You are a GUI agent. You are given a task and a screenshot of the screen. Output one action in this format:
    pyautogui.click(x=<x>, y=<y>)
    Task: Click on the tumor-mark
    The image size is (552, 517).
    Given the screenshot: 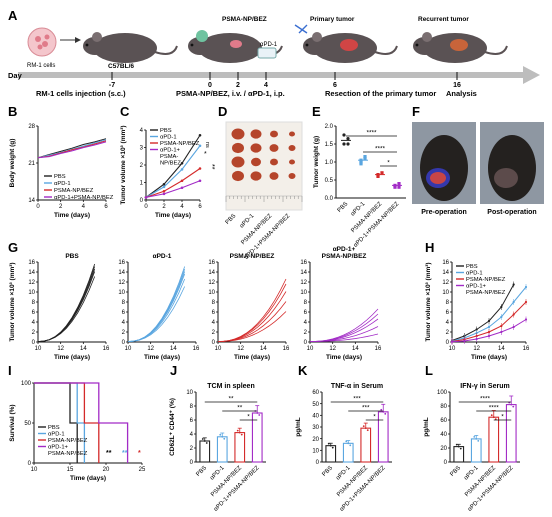 What is the action you would take?
    pyautogui.click(x=459, y=45)
    